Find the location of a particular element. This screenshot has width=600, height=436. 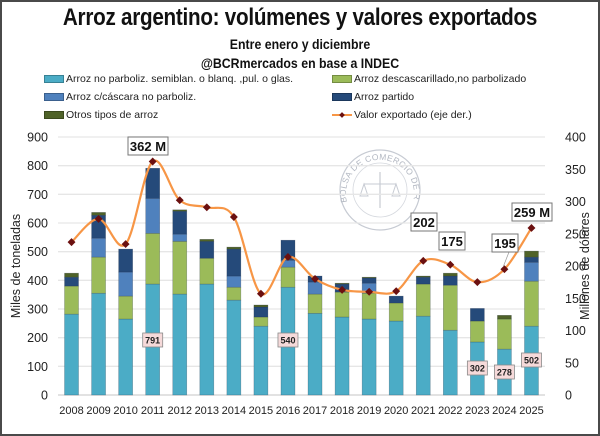

y-tick-label: 100 is located at coordinates (37, 367).